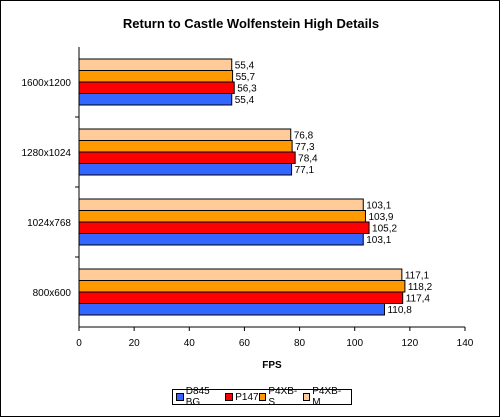 This screenshot has height=418, width=500. Describe the element at coordinates (190, 343) in the screenshot. I see `x-tick-label: 40` at that location.